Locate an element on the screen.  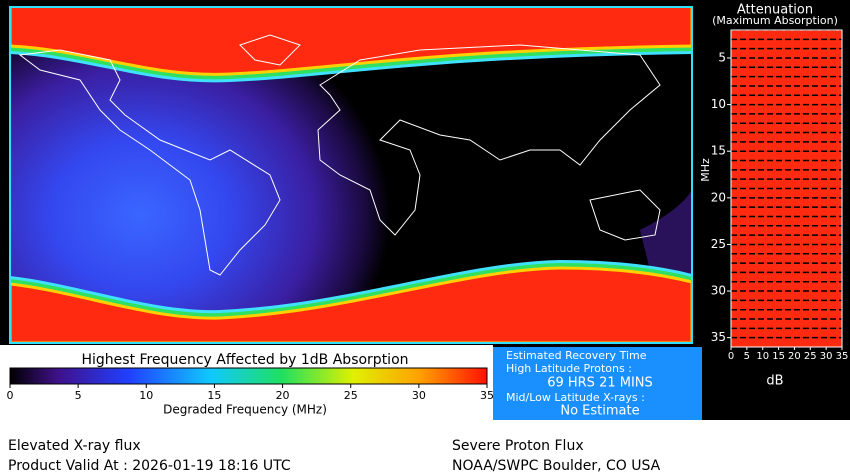
colorbar-tick-label: 20 is located at coordinates (283, 395).